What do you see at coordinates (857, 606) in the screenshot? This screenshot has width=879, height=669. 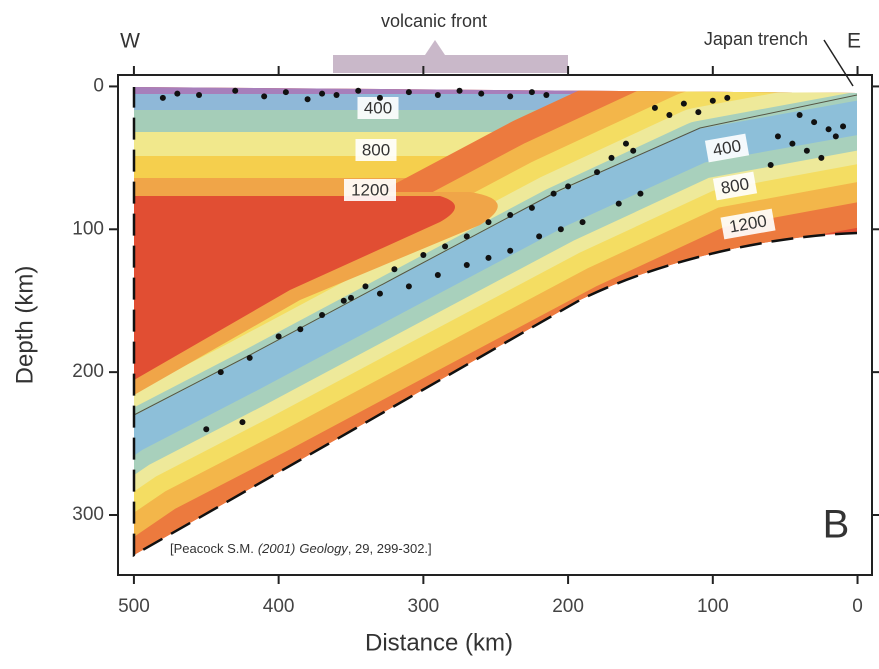 I see `x-tick-label: 0` at bounding box center [857, 606].